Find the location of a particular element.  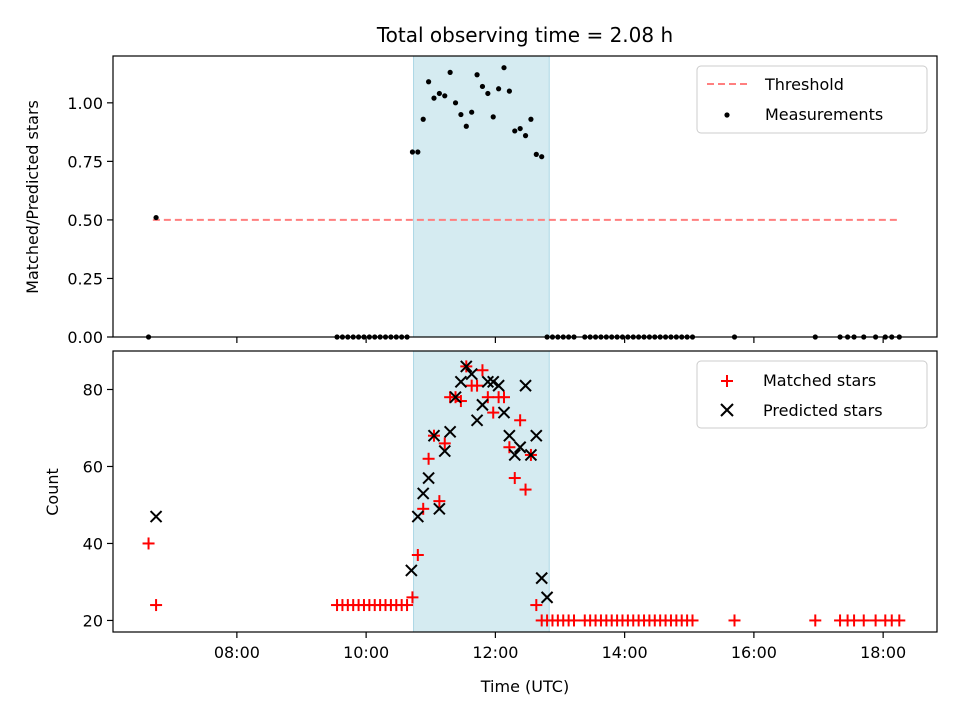

threshold-legend-label: Threshold is located at coordinates (804, 84).